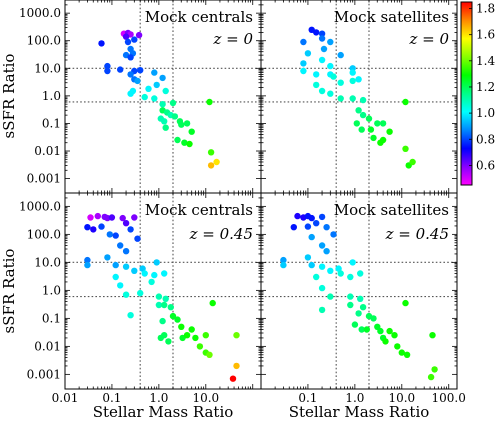 This screenshot has height=422, width=499. What do you see at coordinates (199, 210) in the screenshot?
I see `panel-title: Mock centrals` at bounding box center [199, 210].